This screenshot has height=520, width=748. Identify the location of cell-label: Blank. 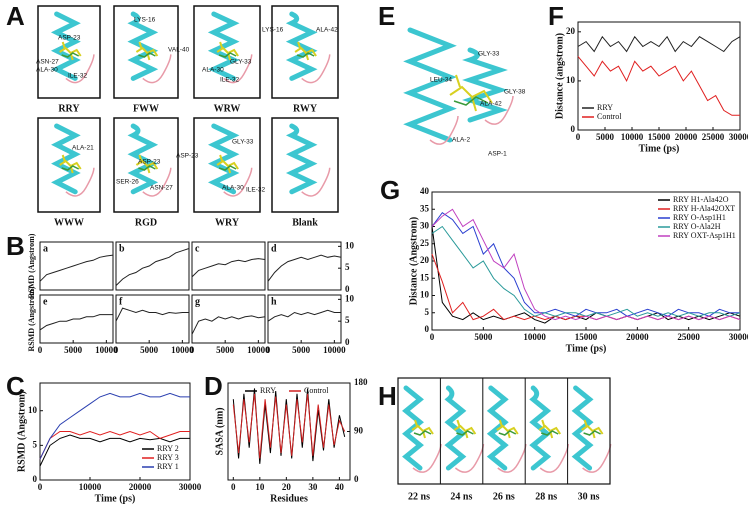
(305, 222).